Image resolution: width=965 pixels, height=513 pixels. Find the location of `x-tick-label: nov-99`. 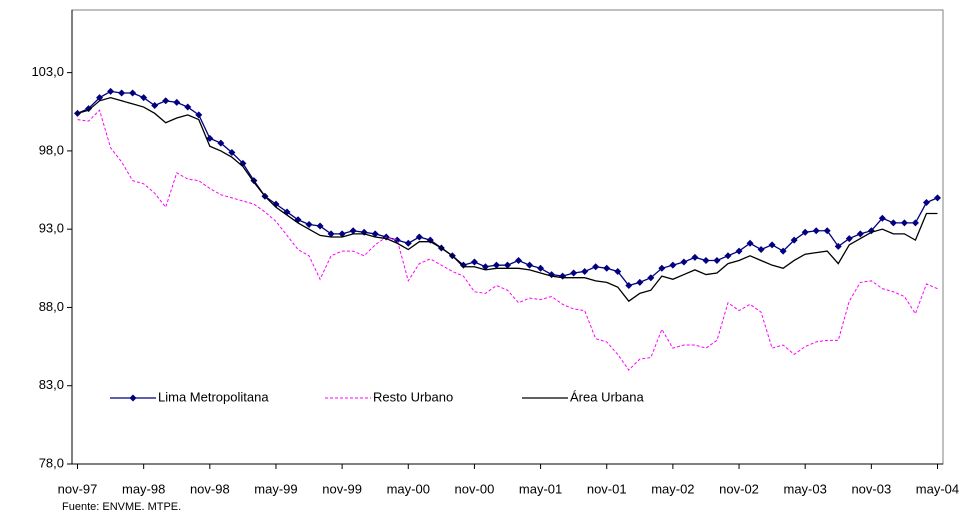

x-tick-label: nov-99 is located at coordinates (342, 488).